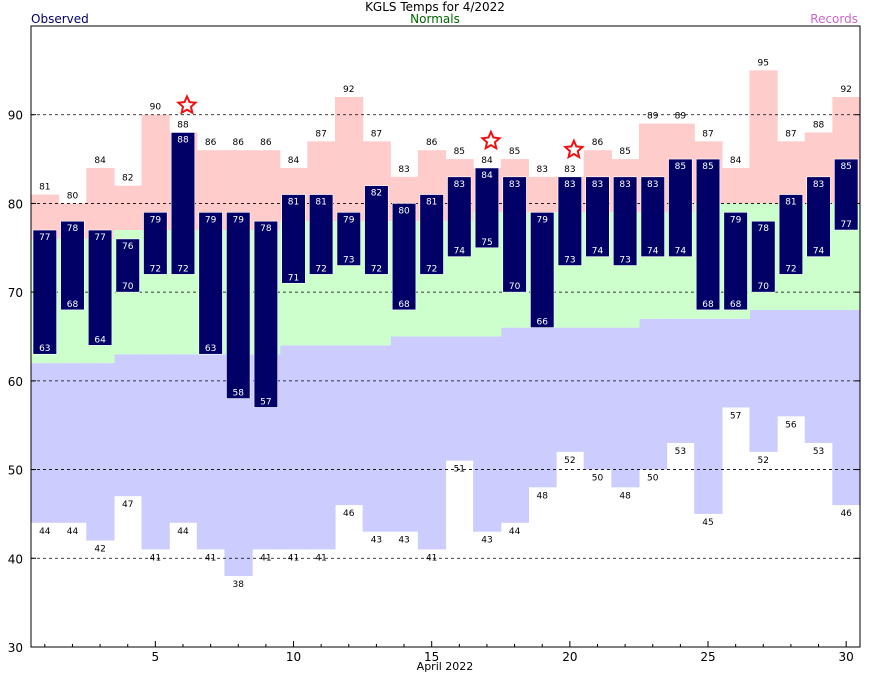  Describe the element at coordinates (624, 152) in the screenshot. I see `record-high-label: 85` at that location.